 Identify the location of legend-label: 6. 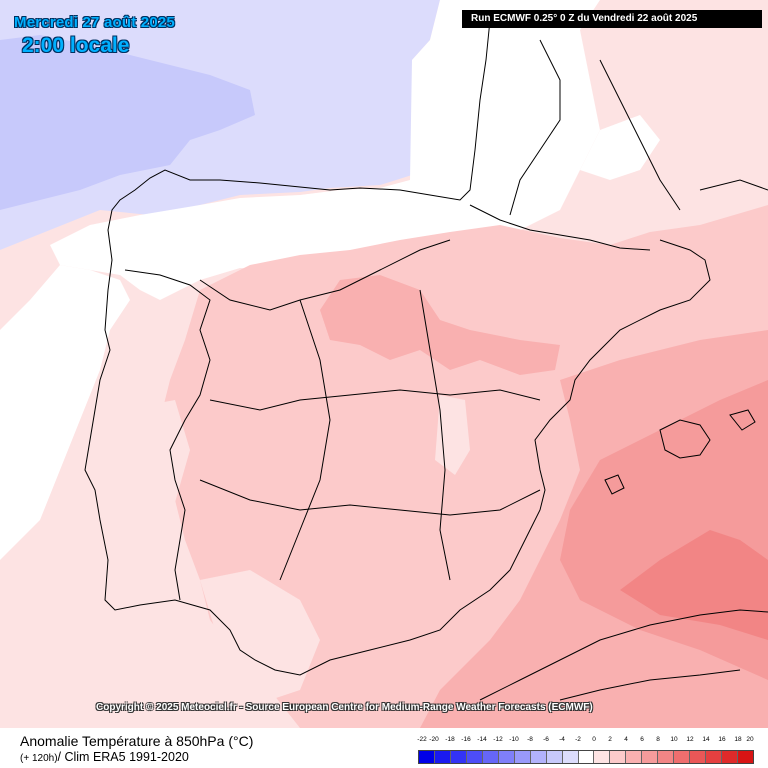
(642, 739).